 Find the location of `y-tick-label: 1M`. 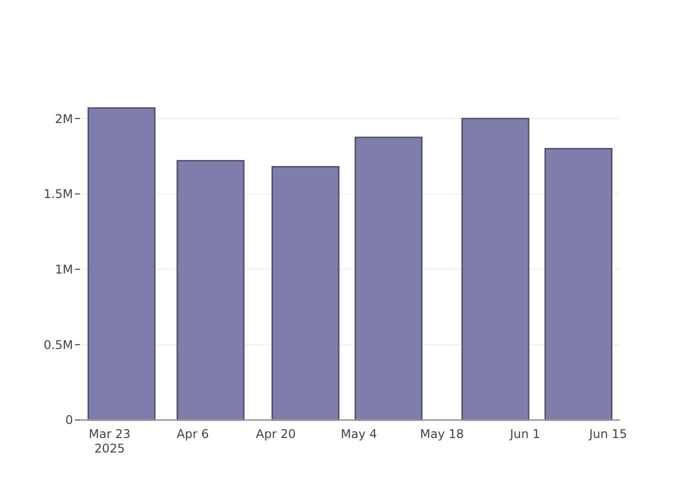

y-tick-label: 1M is located at coordinates (64, 269).